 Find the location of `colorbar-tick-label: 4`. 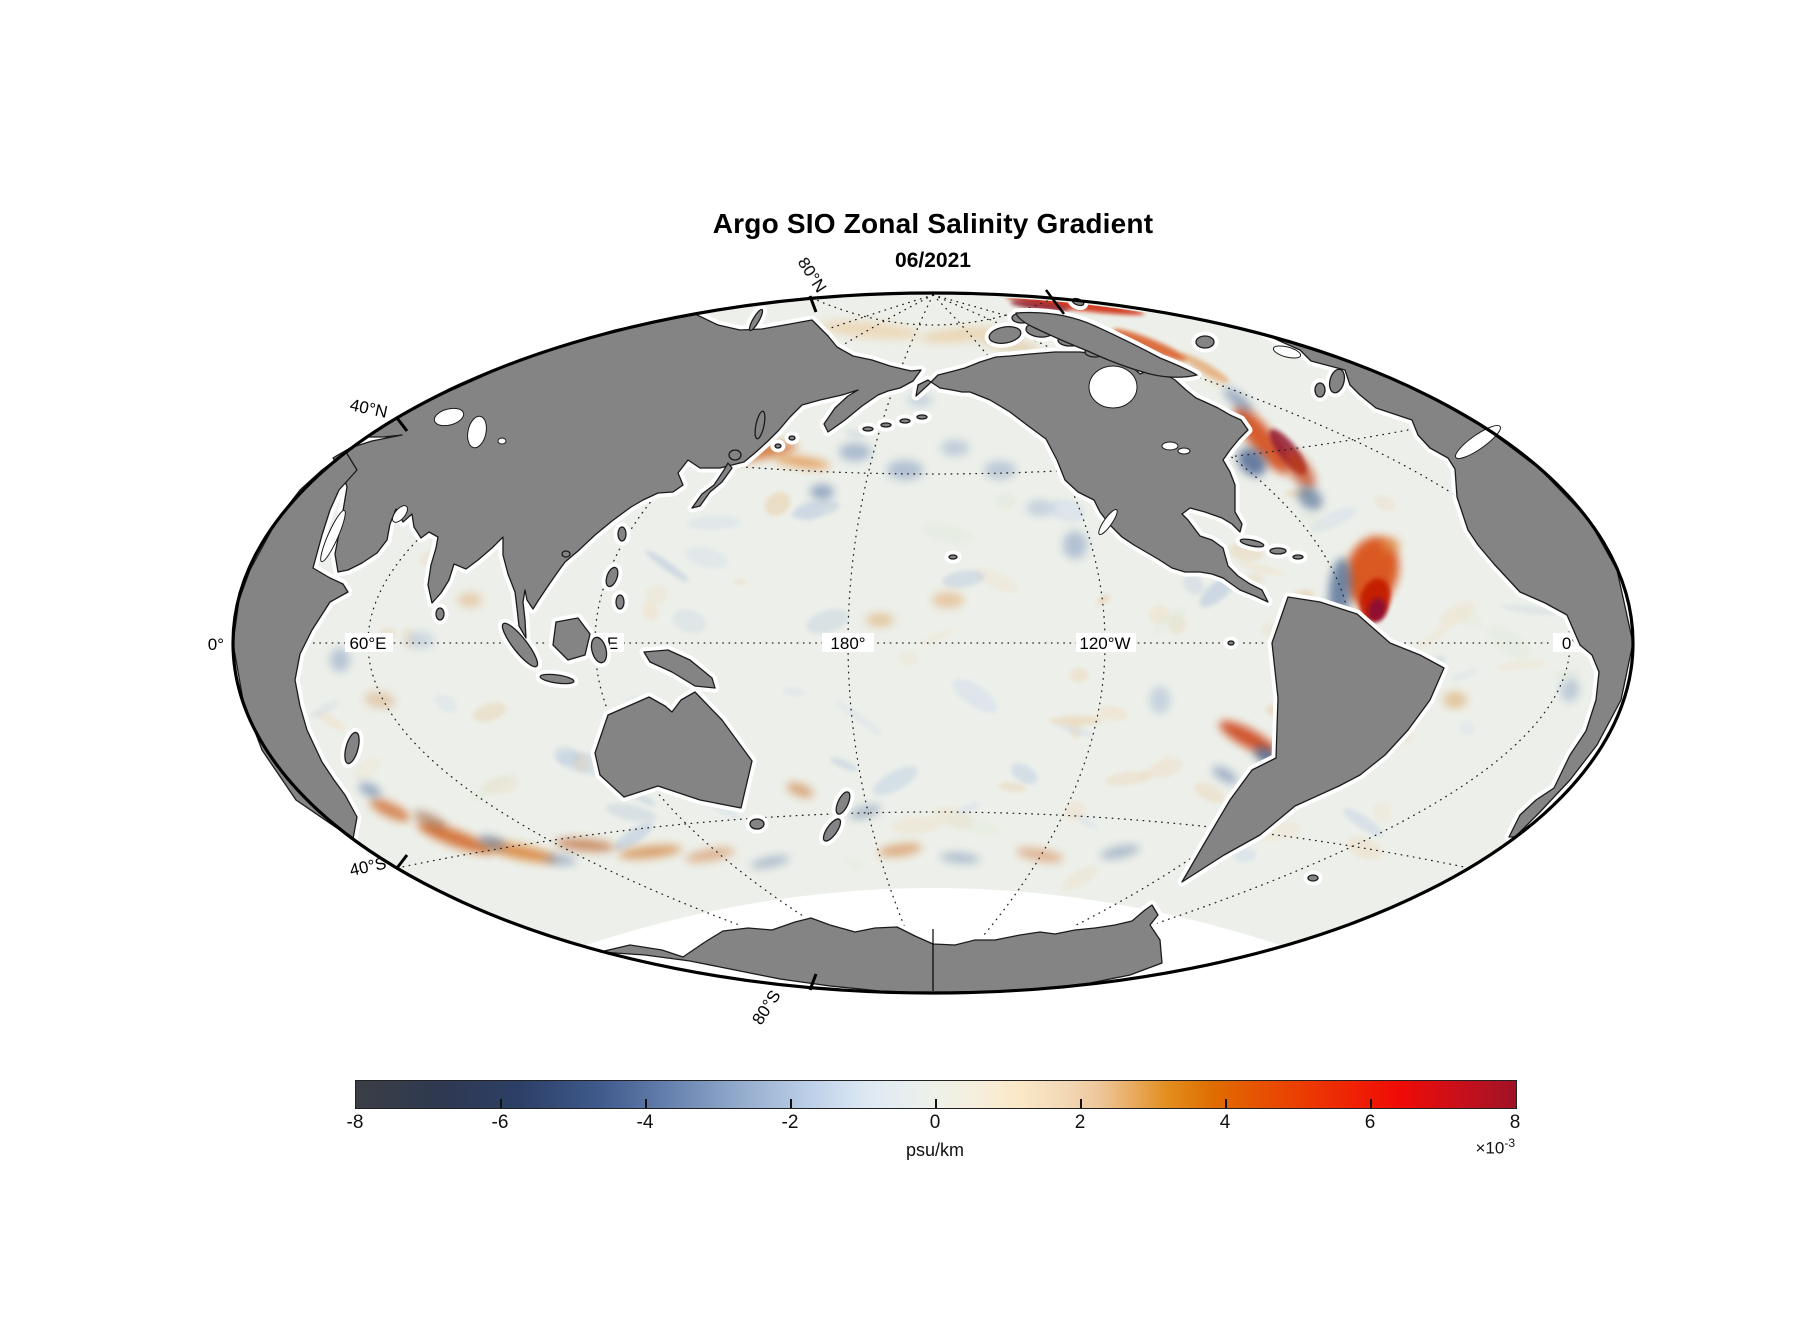

colorbar-tick-label: 4 is located at coordinates (1225, 1122).